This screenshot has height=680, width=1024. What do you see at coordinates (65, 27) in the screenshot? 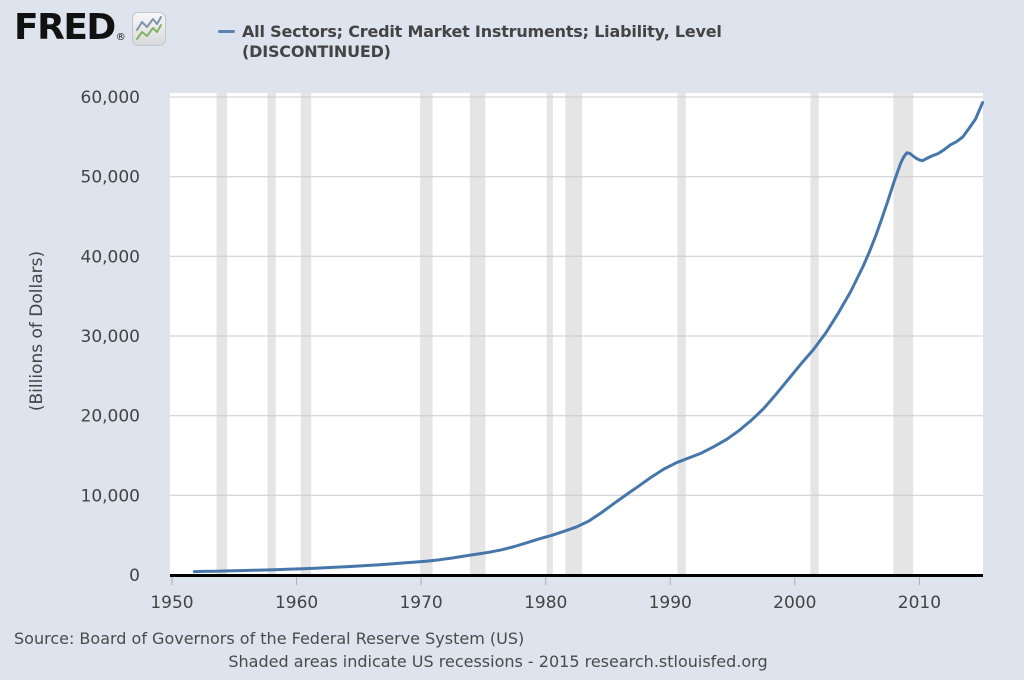
I see `fred-logo-text: FRED` at bounding box center [65, 27].